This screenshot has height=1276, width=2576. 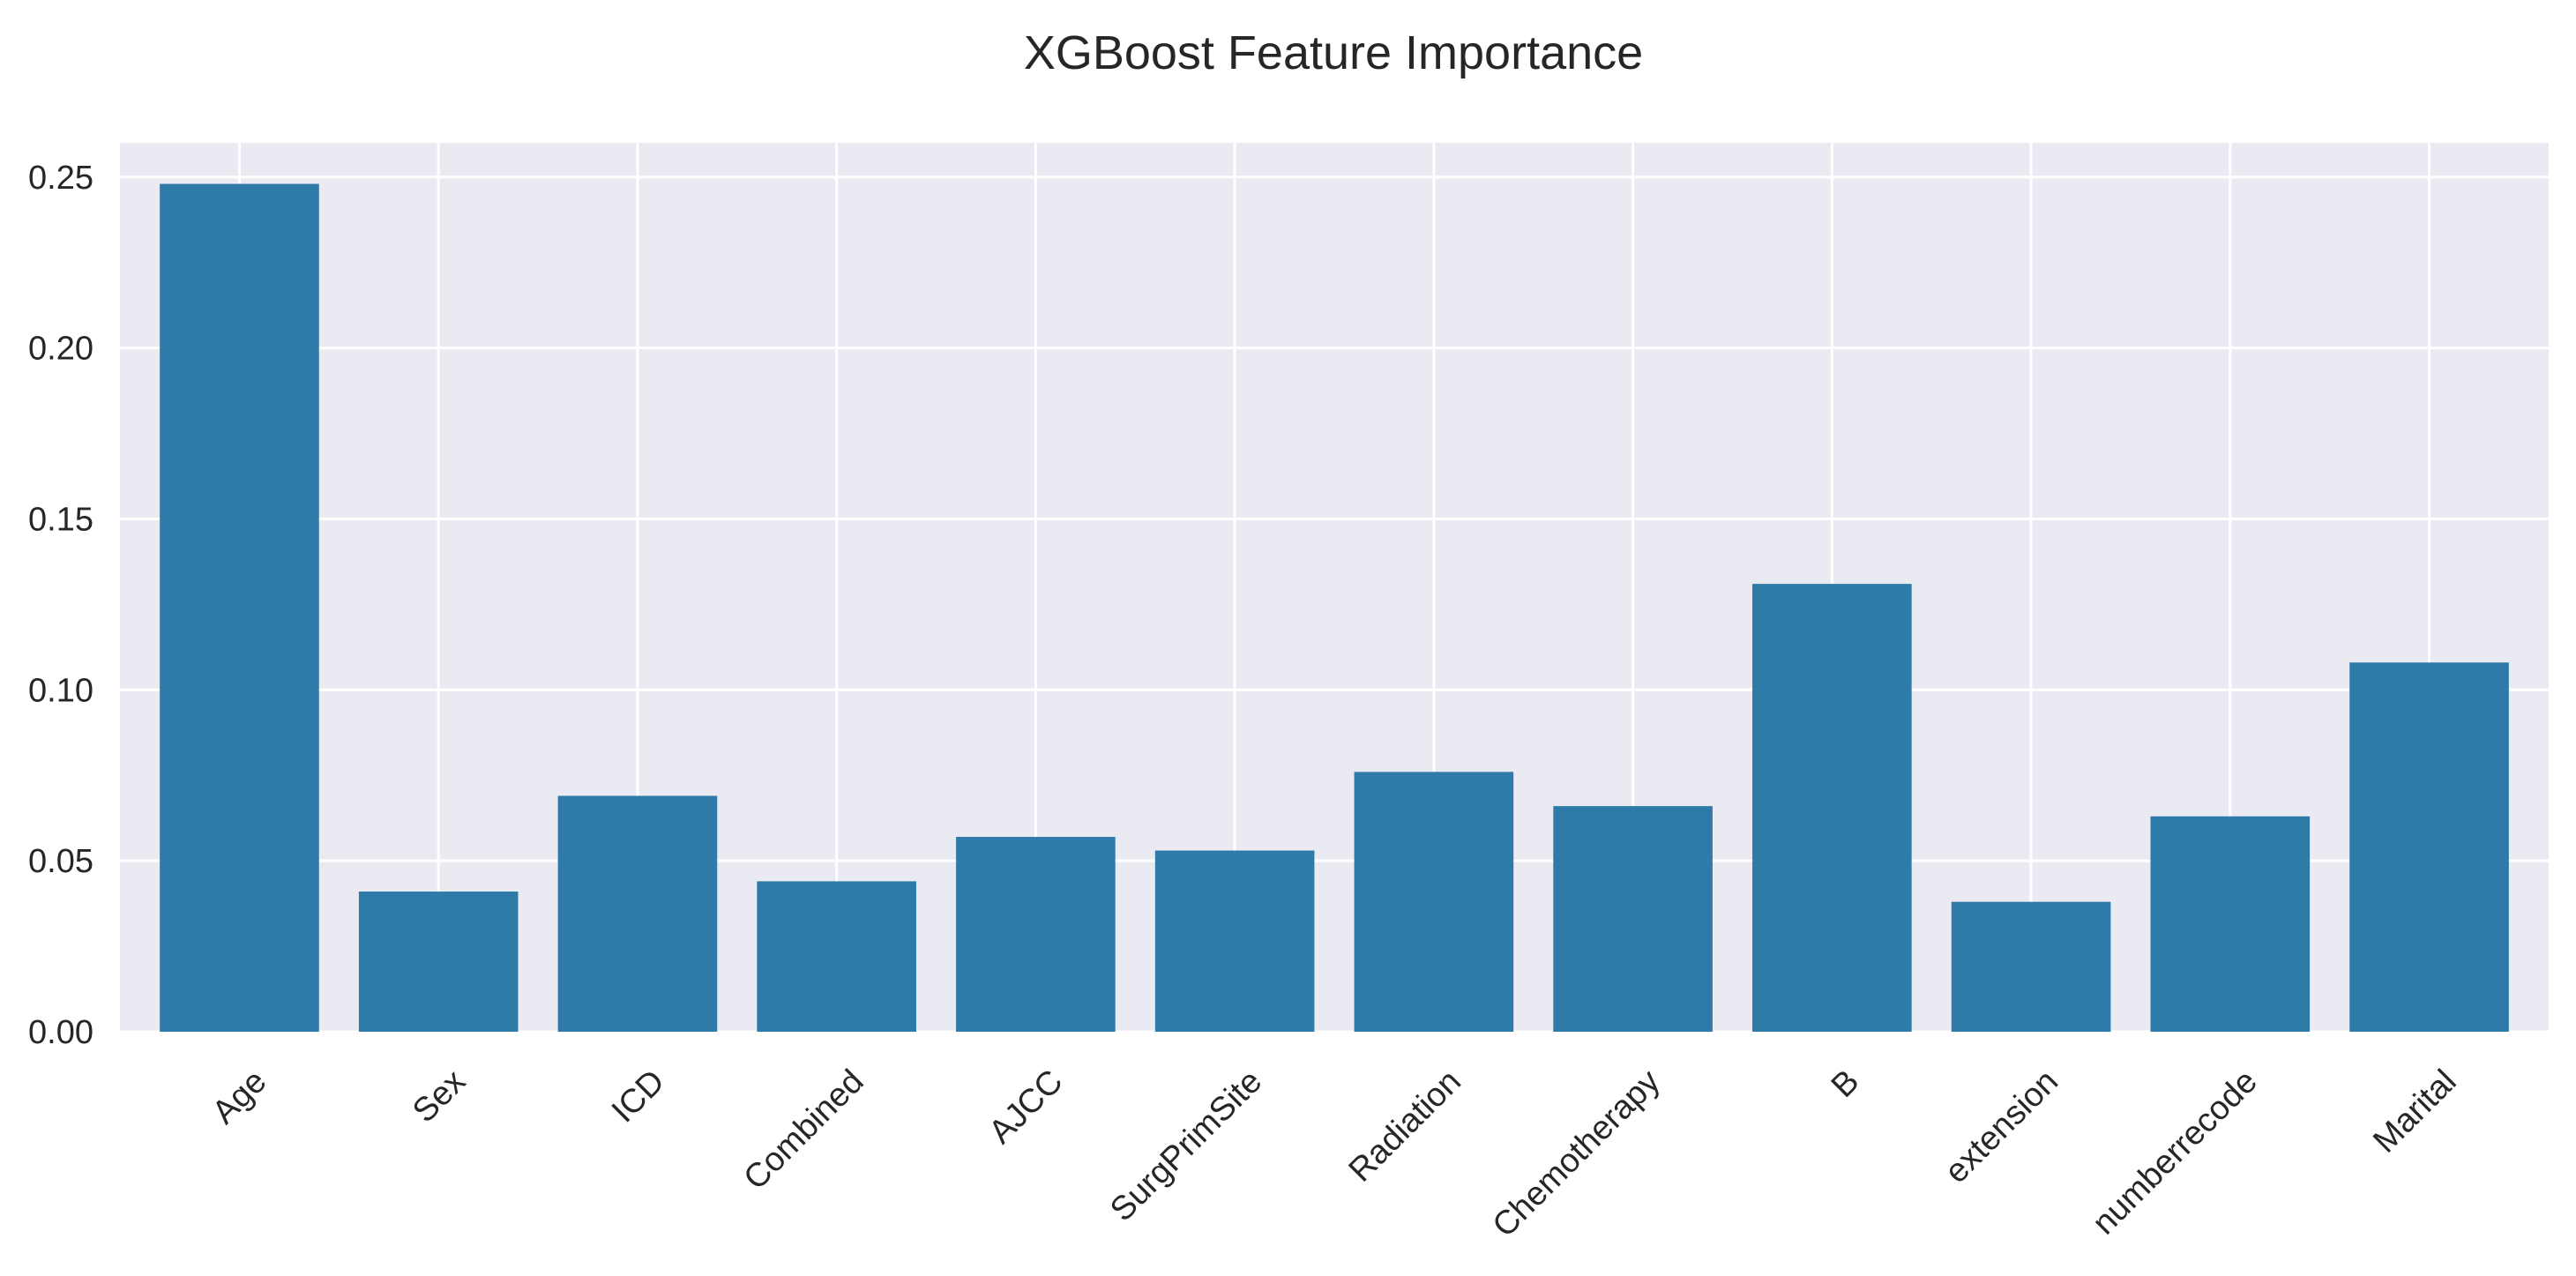 I want to click on x-tick-label: Sex, so click(x=439, y=1096).